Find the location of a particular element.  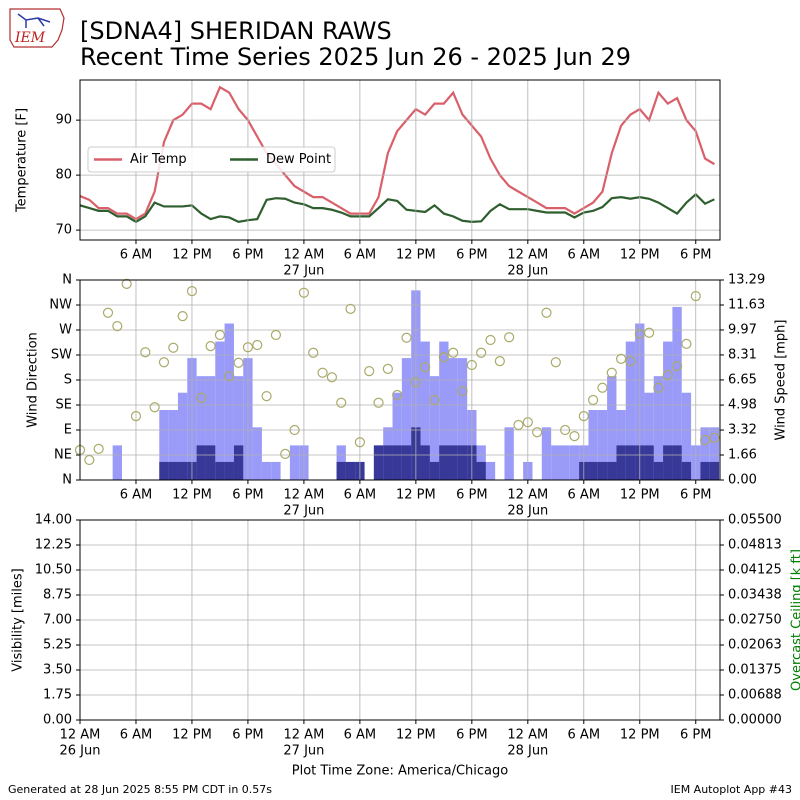

y-tick-label: W is located at coordinates (65, 330).